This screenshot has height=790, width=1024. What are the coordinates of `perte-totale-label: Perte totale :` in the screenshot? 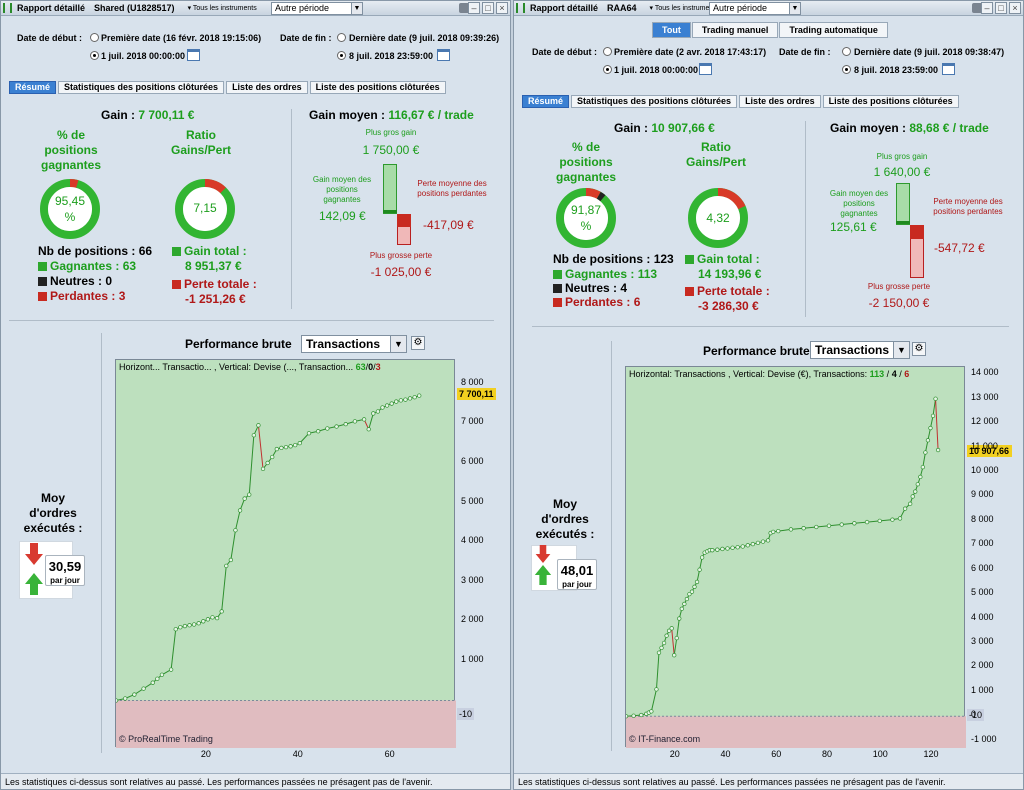 It's located at (214, 284).